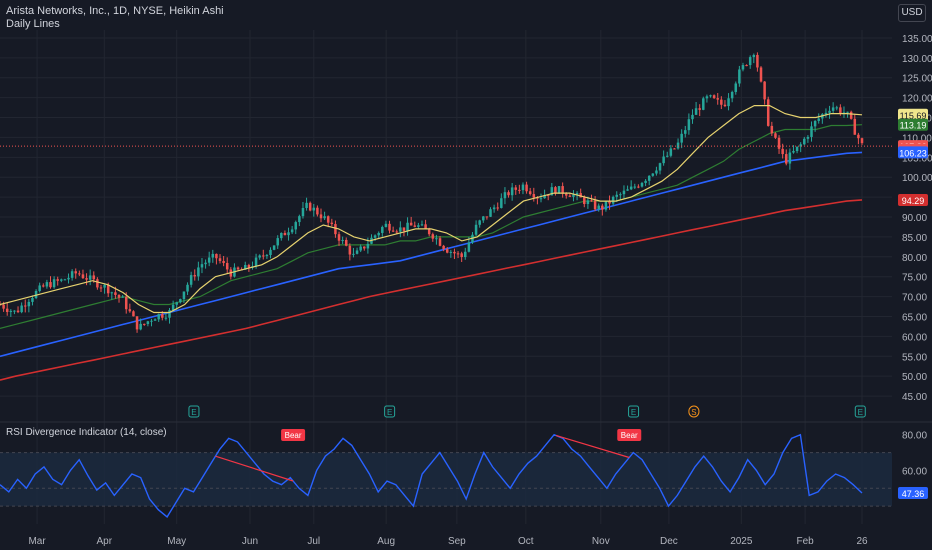 This screenshot has height=550, width=932. I want to click on y-tick-label: 90.00, so click(914, 218).